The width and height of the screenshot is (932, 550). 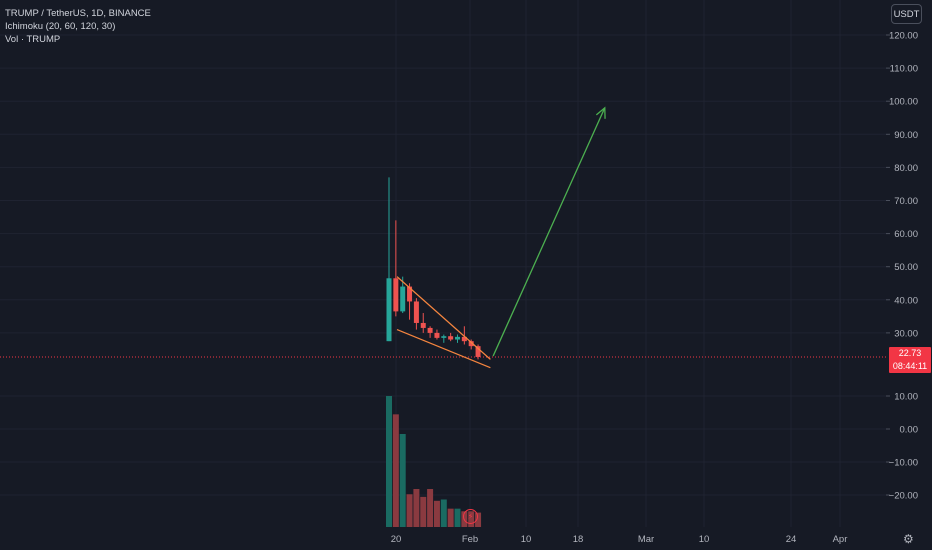 I want to click on time-axis: 20 Feb 10 18 Mar 10 24 Apr, so click(x=619, y=539).